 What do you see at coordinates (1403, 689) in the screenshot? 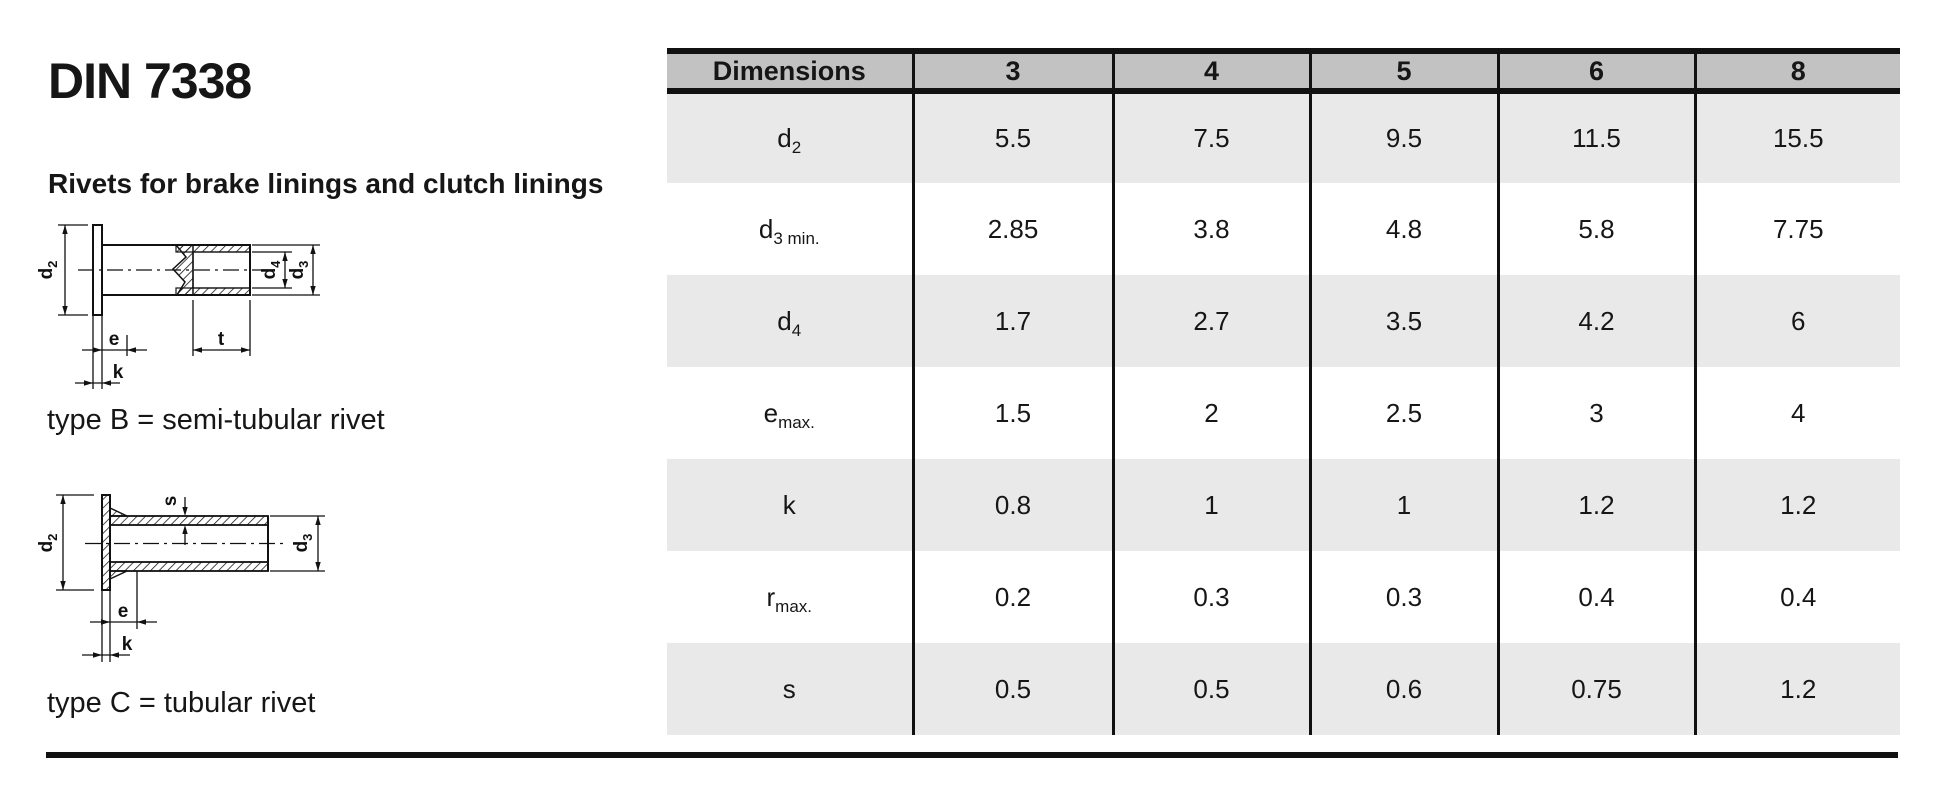
I see `value-cell: 0.6` at bounding box center [1403, 689].